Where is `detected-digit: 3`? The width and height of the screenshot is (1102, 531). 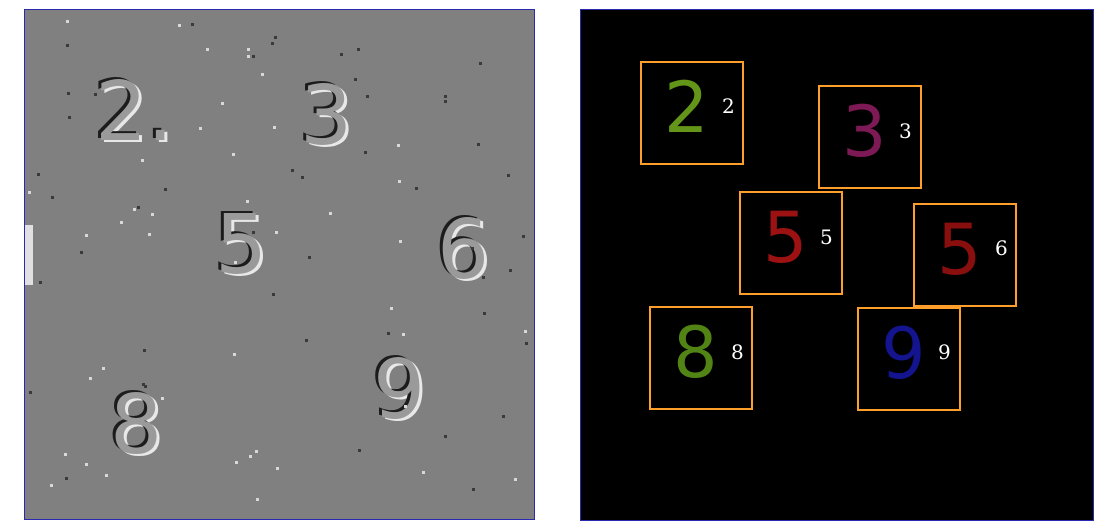 detected-digit: 3 is located at coordinates (864, 132).